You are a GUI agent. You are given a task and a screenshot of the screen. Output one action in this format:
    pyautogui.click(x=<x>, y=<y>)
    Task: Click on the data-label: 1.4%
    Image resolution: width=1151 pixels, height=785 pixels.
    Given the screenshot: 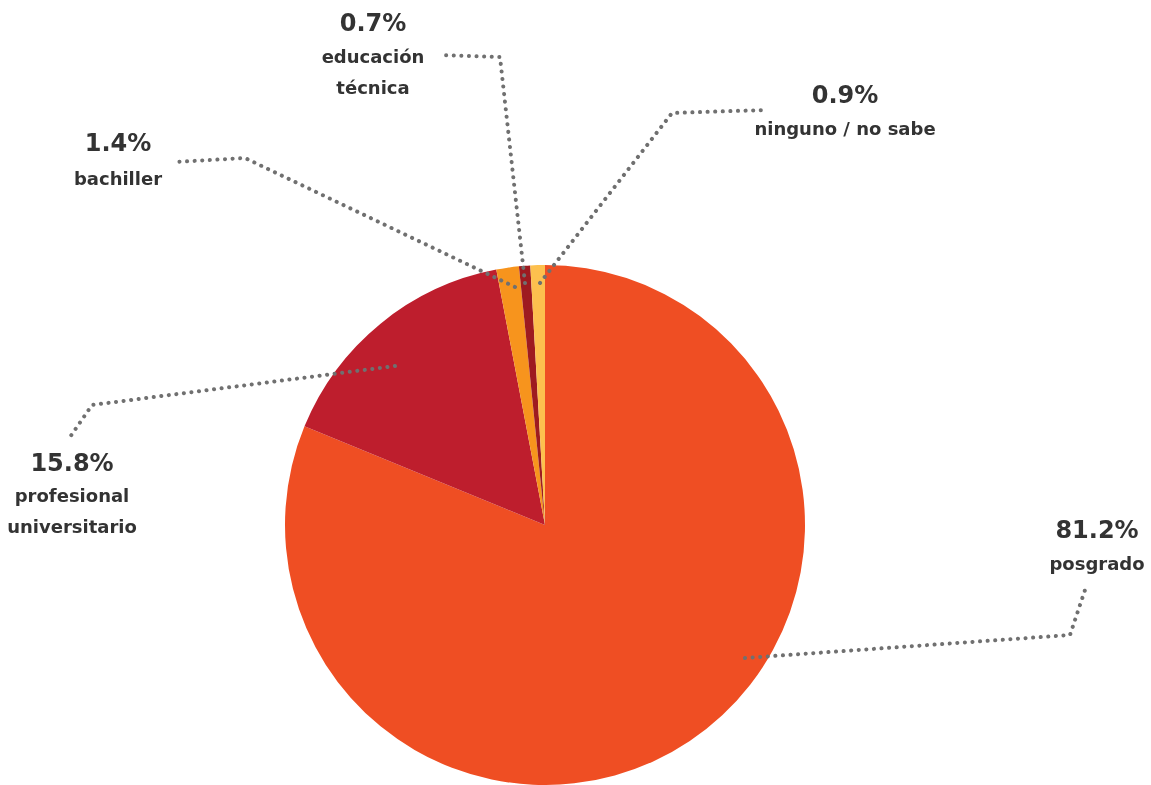 What is the action you would take?
    pyautogui.click(x=118, y=143)
    